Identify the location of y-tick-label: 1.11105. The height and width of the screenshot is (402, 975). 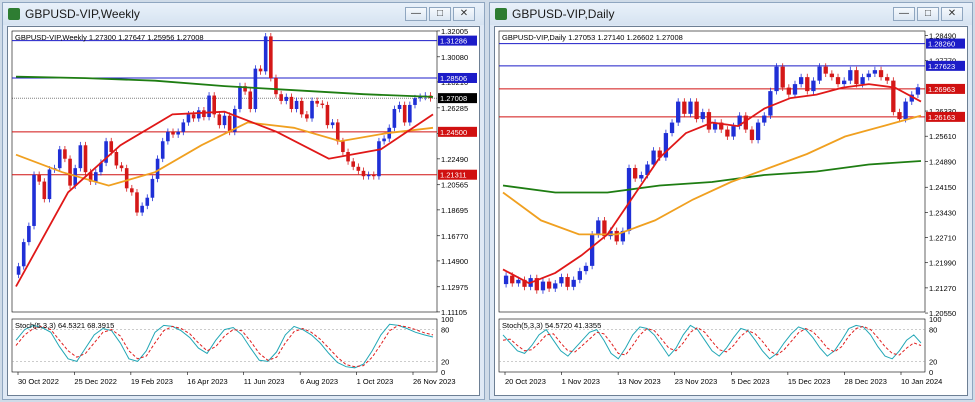
(454, 312).